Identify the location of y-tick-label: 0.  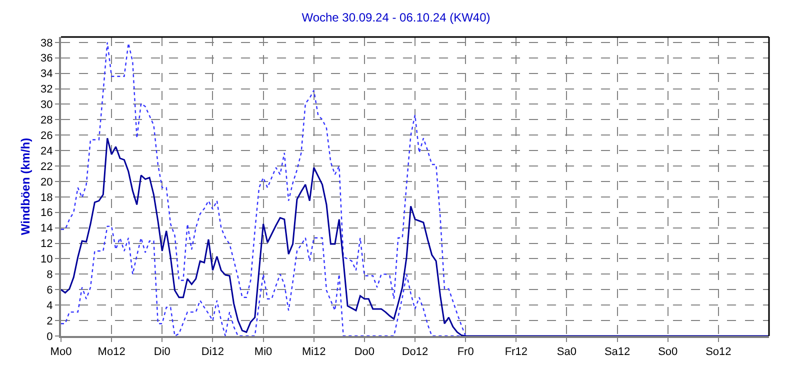
(49, 336).